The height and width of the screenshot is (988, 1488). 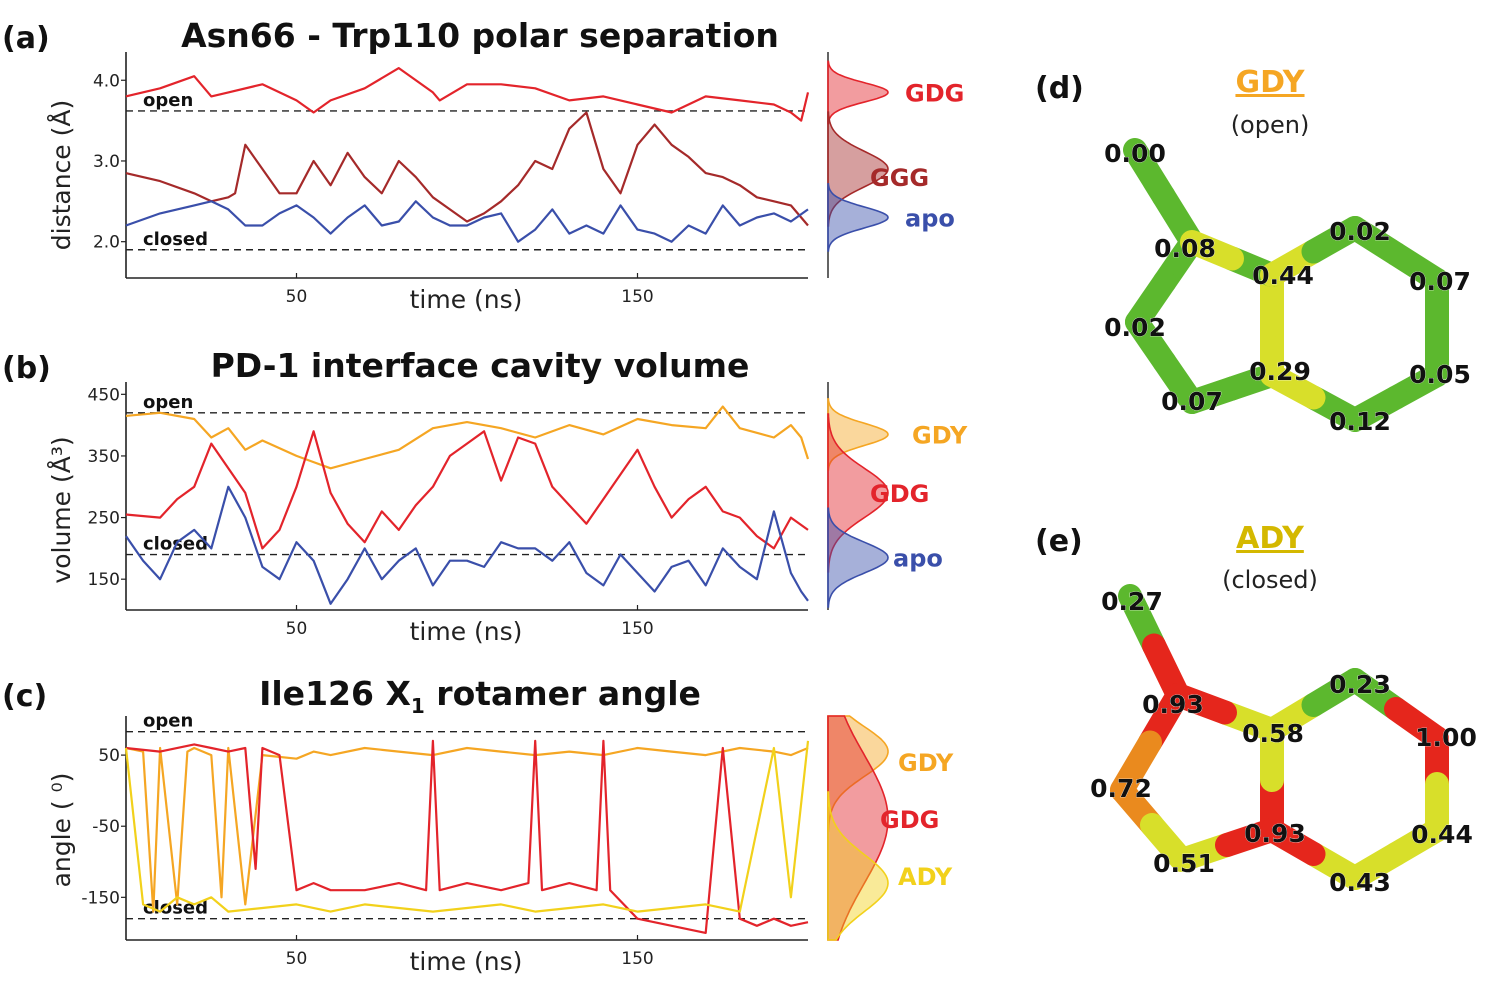 What do you see at coordinates (637, 297) in the screenshot?
I see `panel-a-xtick-label: 150` at bounding box center [637, 297].